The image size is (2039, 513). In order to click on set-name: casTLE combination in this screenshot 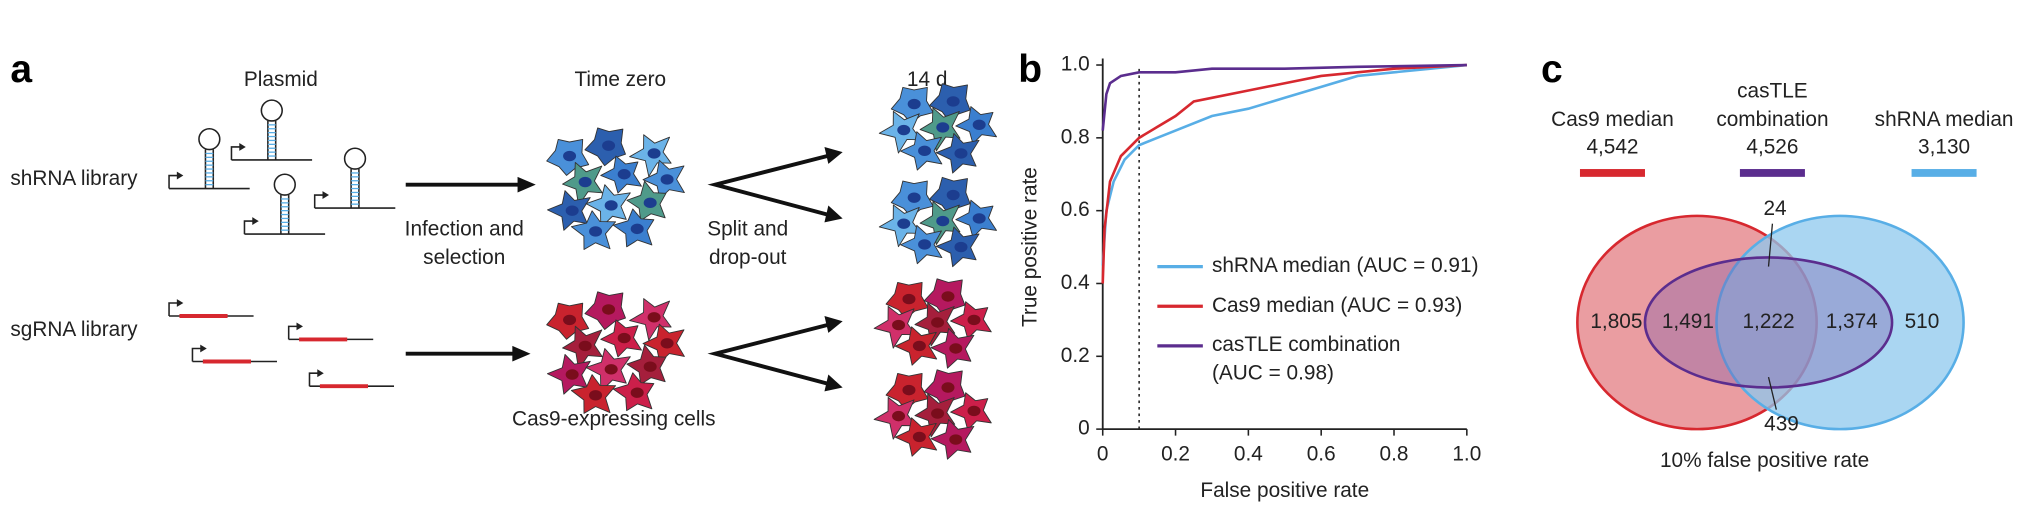, I will do `click(1772, 106)`.